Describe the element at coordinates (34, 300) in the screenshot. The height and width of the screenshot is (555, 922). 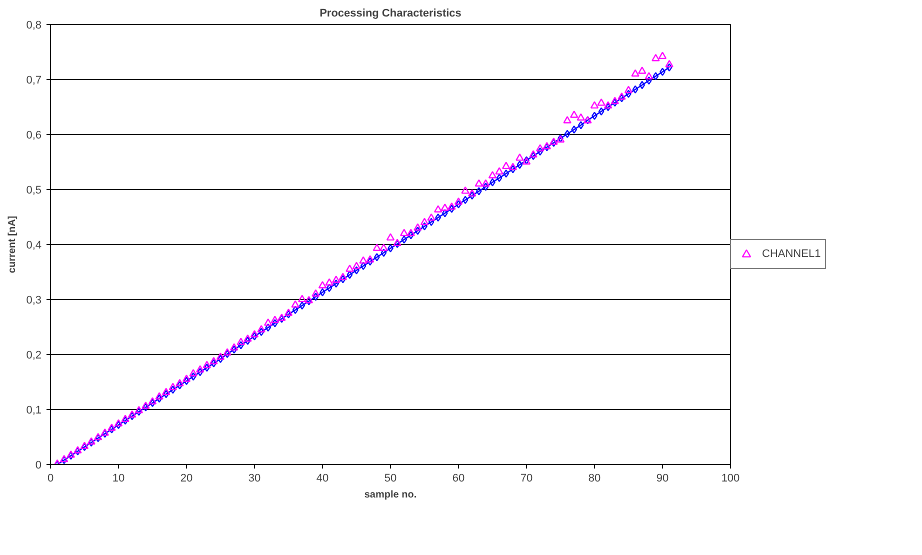
I see `y-tick-label: 0,3` at that location.